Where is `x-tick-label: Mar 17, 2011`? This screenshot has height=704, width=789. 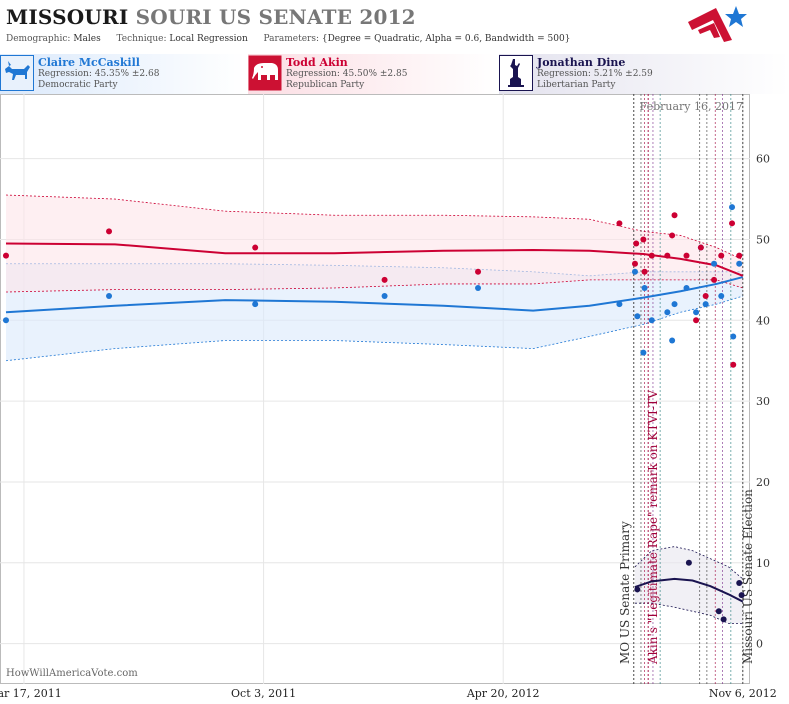 x-tick-label: Mar 17, 2011 is located at coordinates (31, 693).